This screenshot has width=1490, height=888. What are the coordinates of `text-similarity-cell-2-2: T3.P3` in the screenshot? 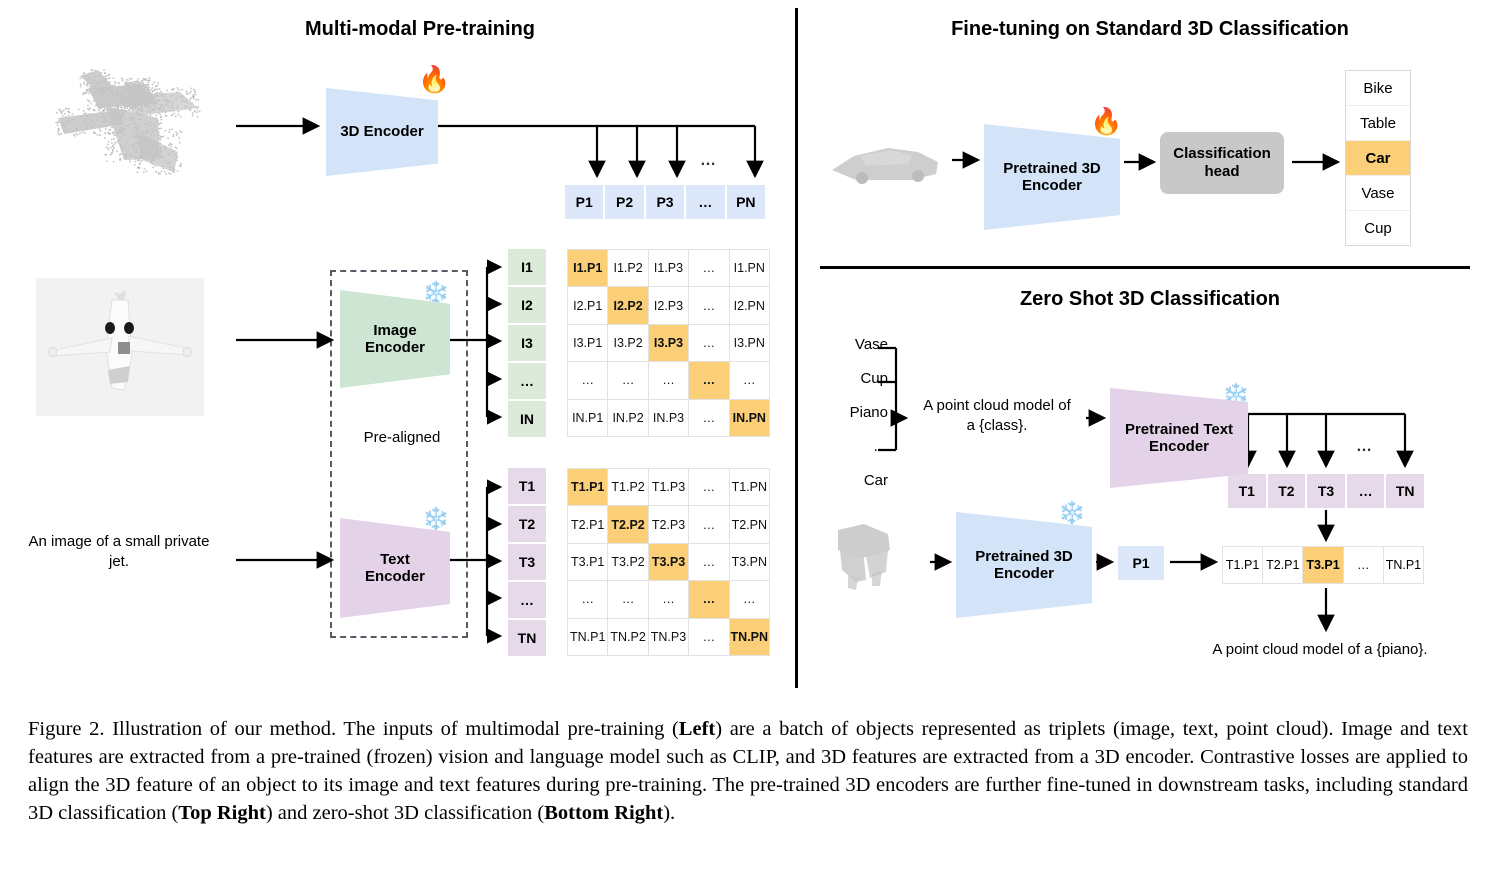 It's located at (668, 562).